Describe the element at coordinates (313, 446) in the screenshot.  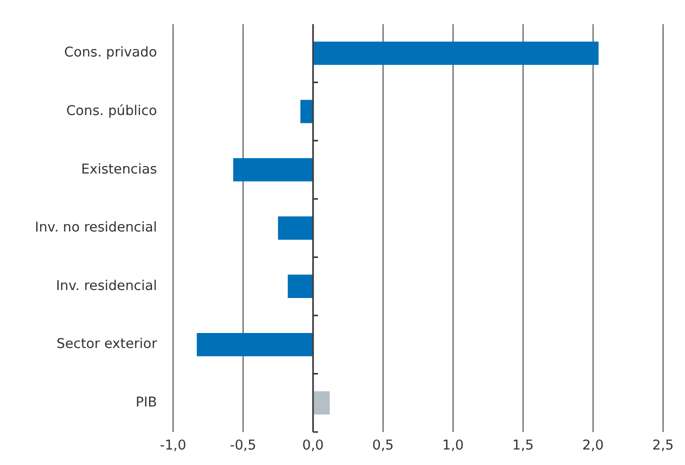
I see `x-tick-label: 0,0` at that location.